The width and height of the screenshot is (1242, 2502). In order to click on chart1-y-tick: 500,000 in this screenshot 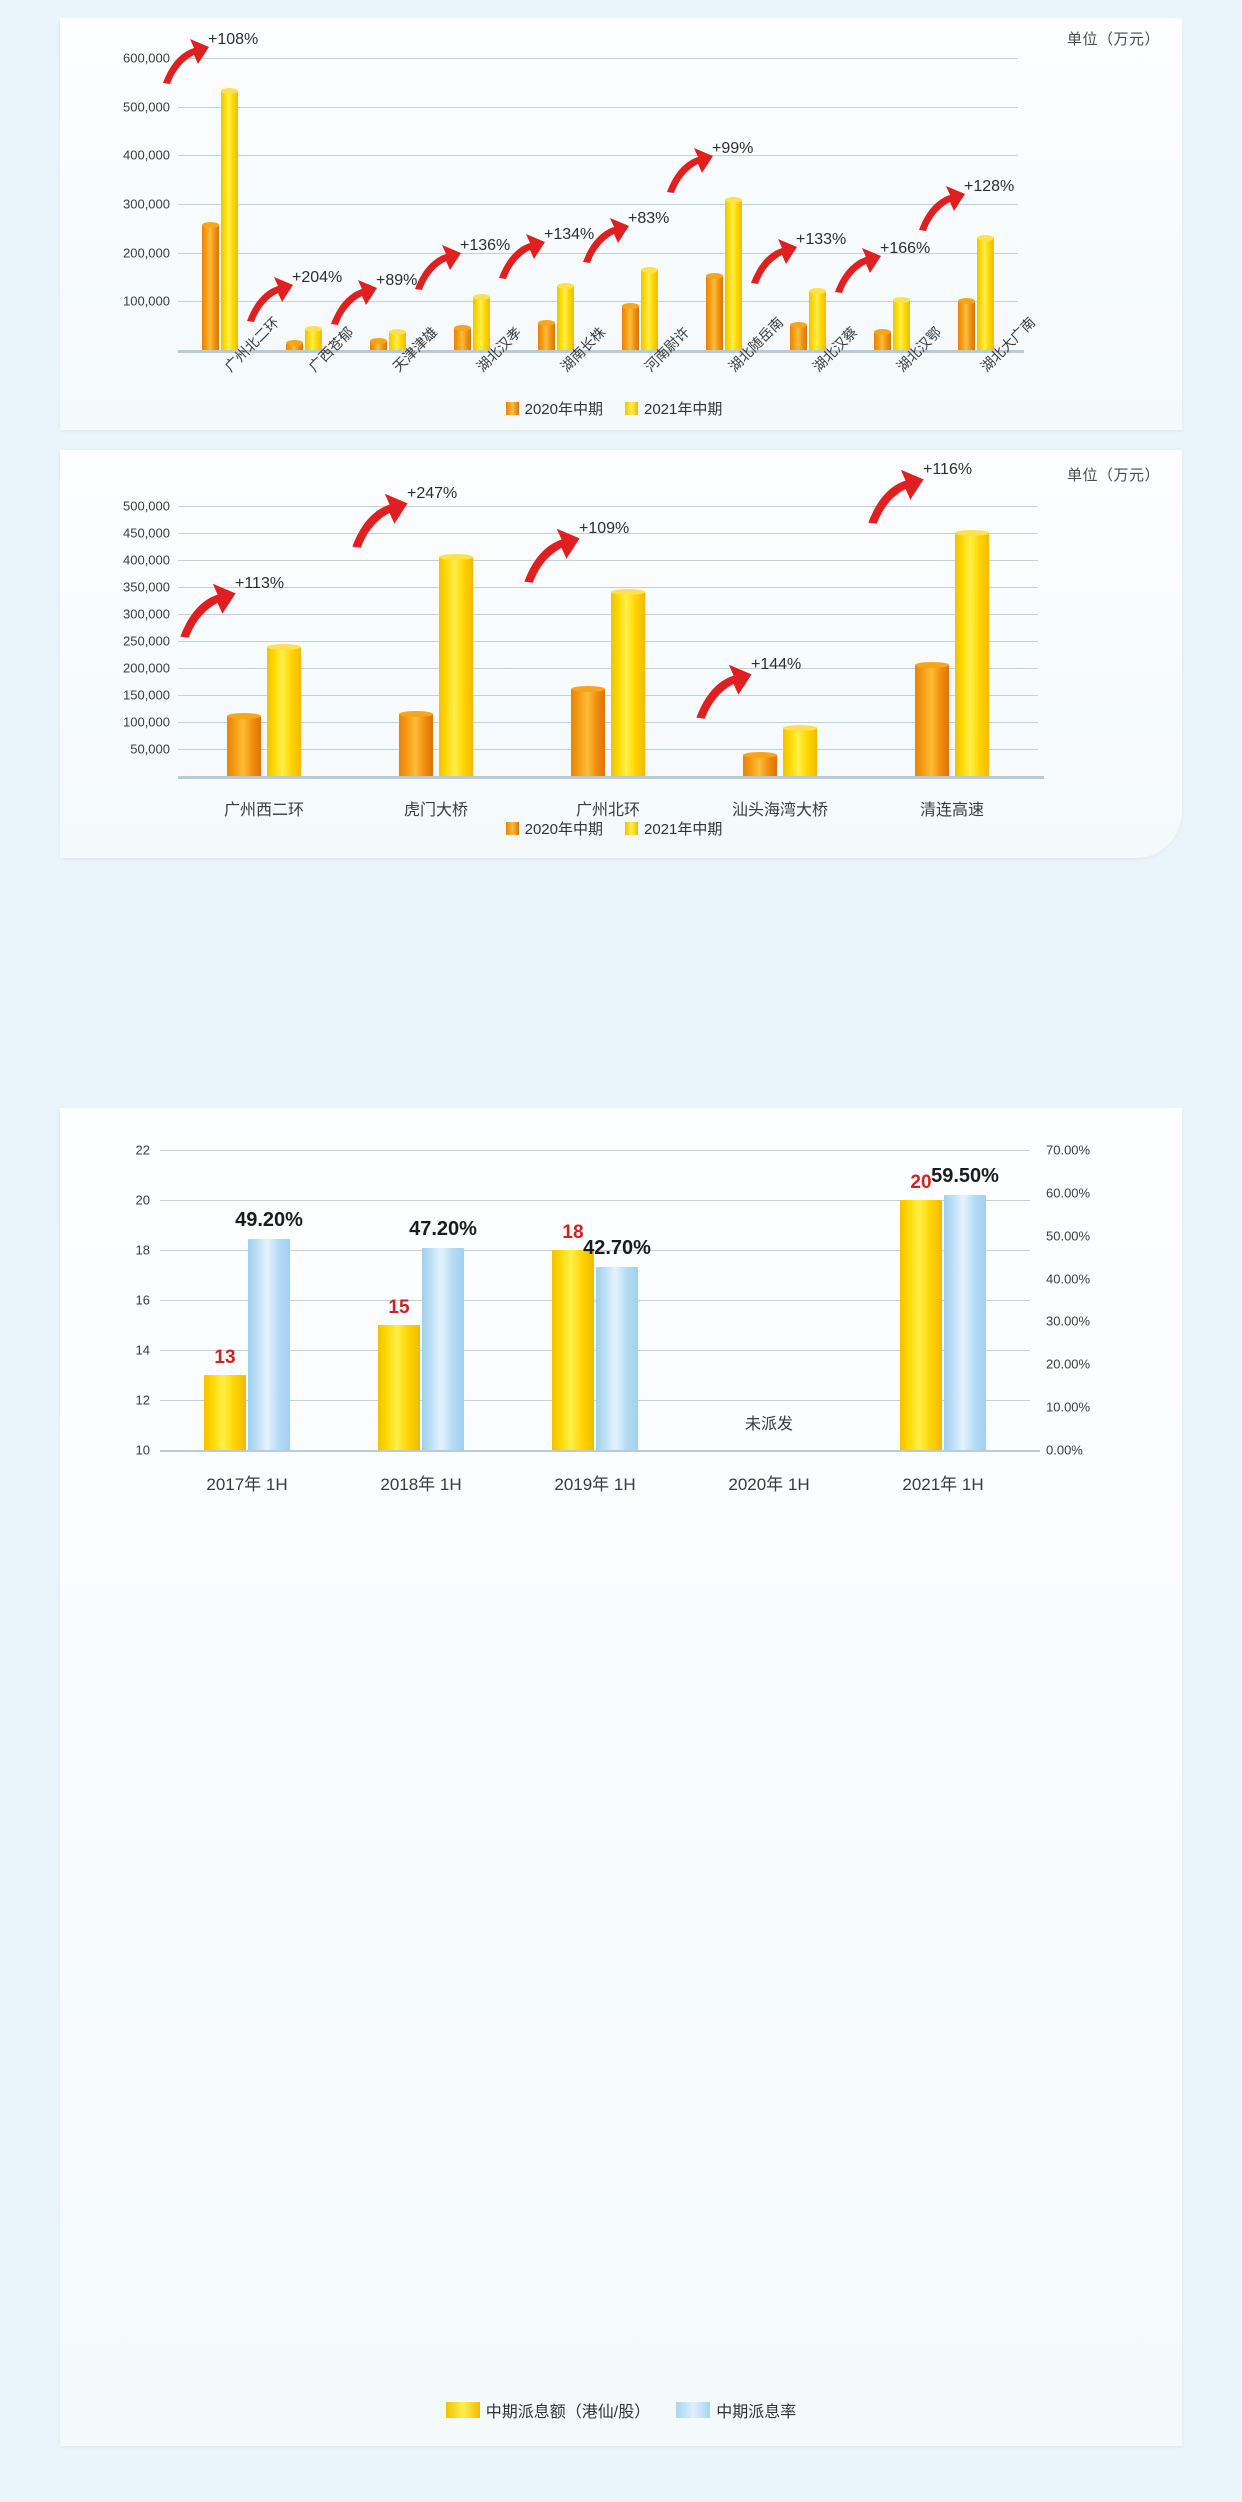, I will do `click(146, 107)`.